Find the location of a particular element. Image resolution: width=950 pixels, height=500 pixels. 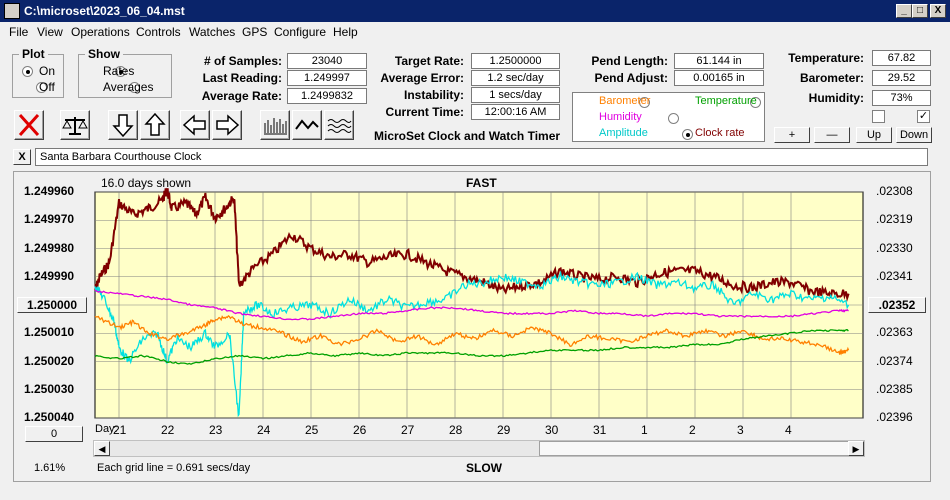

instability-label: Instability: is located at coordinates (433, 95).